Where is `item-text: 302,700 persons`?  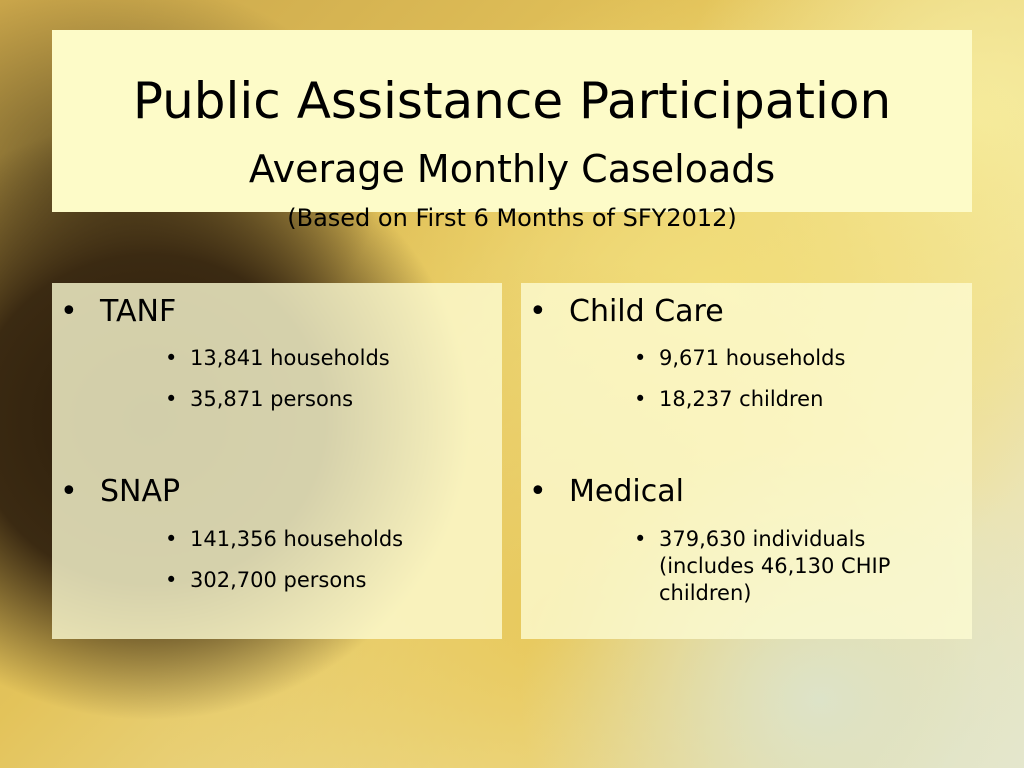
item-text: 302,700 persons is located at coordinates (278, 580).